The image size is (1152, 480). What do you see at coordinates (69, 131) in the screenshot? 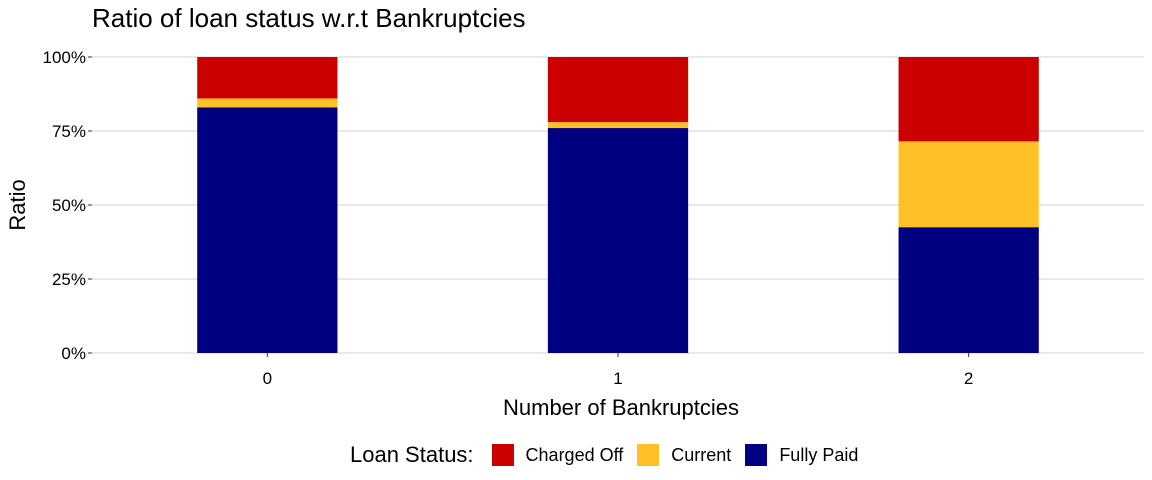
I see `y-tick-label: 75%` at bounding box center [69, 131].